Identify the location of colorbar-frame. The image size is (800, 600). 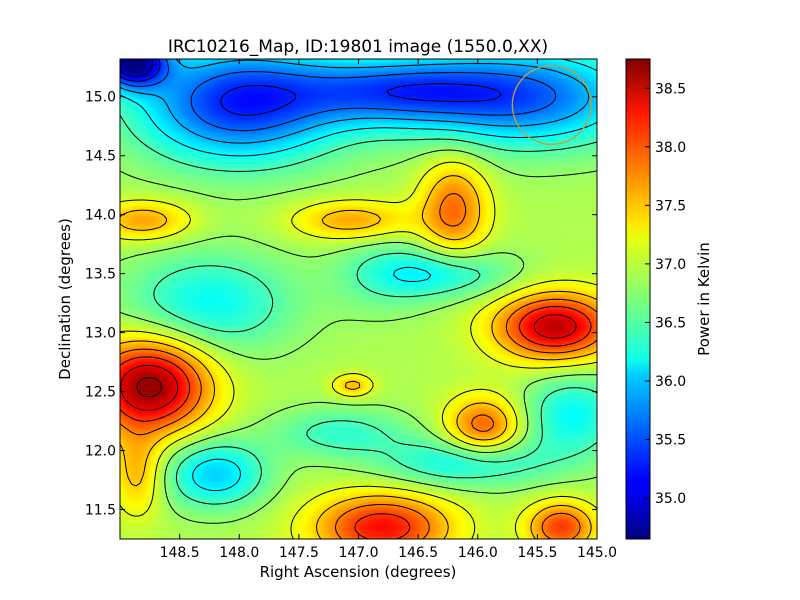
(638, 299).